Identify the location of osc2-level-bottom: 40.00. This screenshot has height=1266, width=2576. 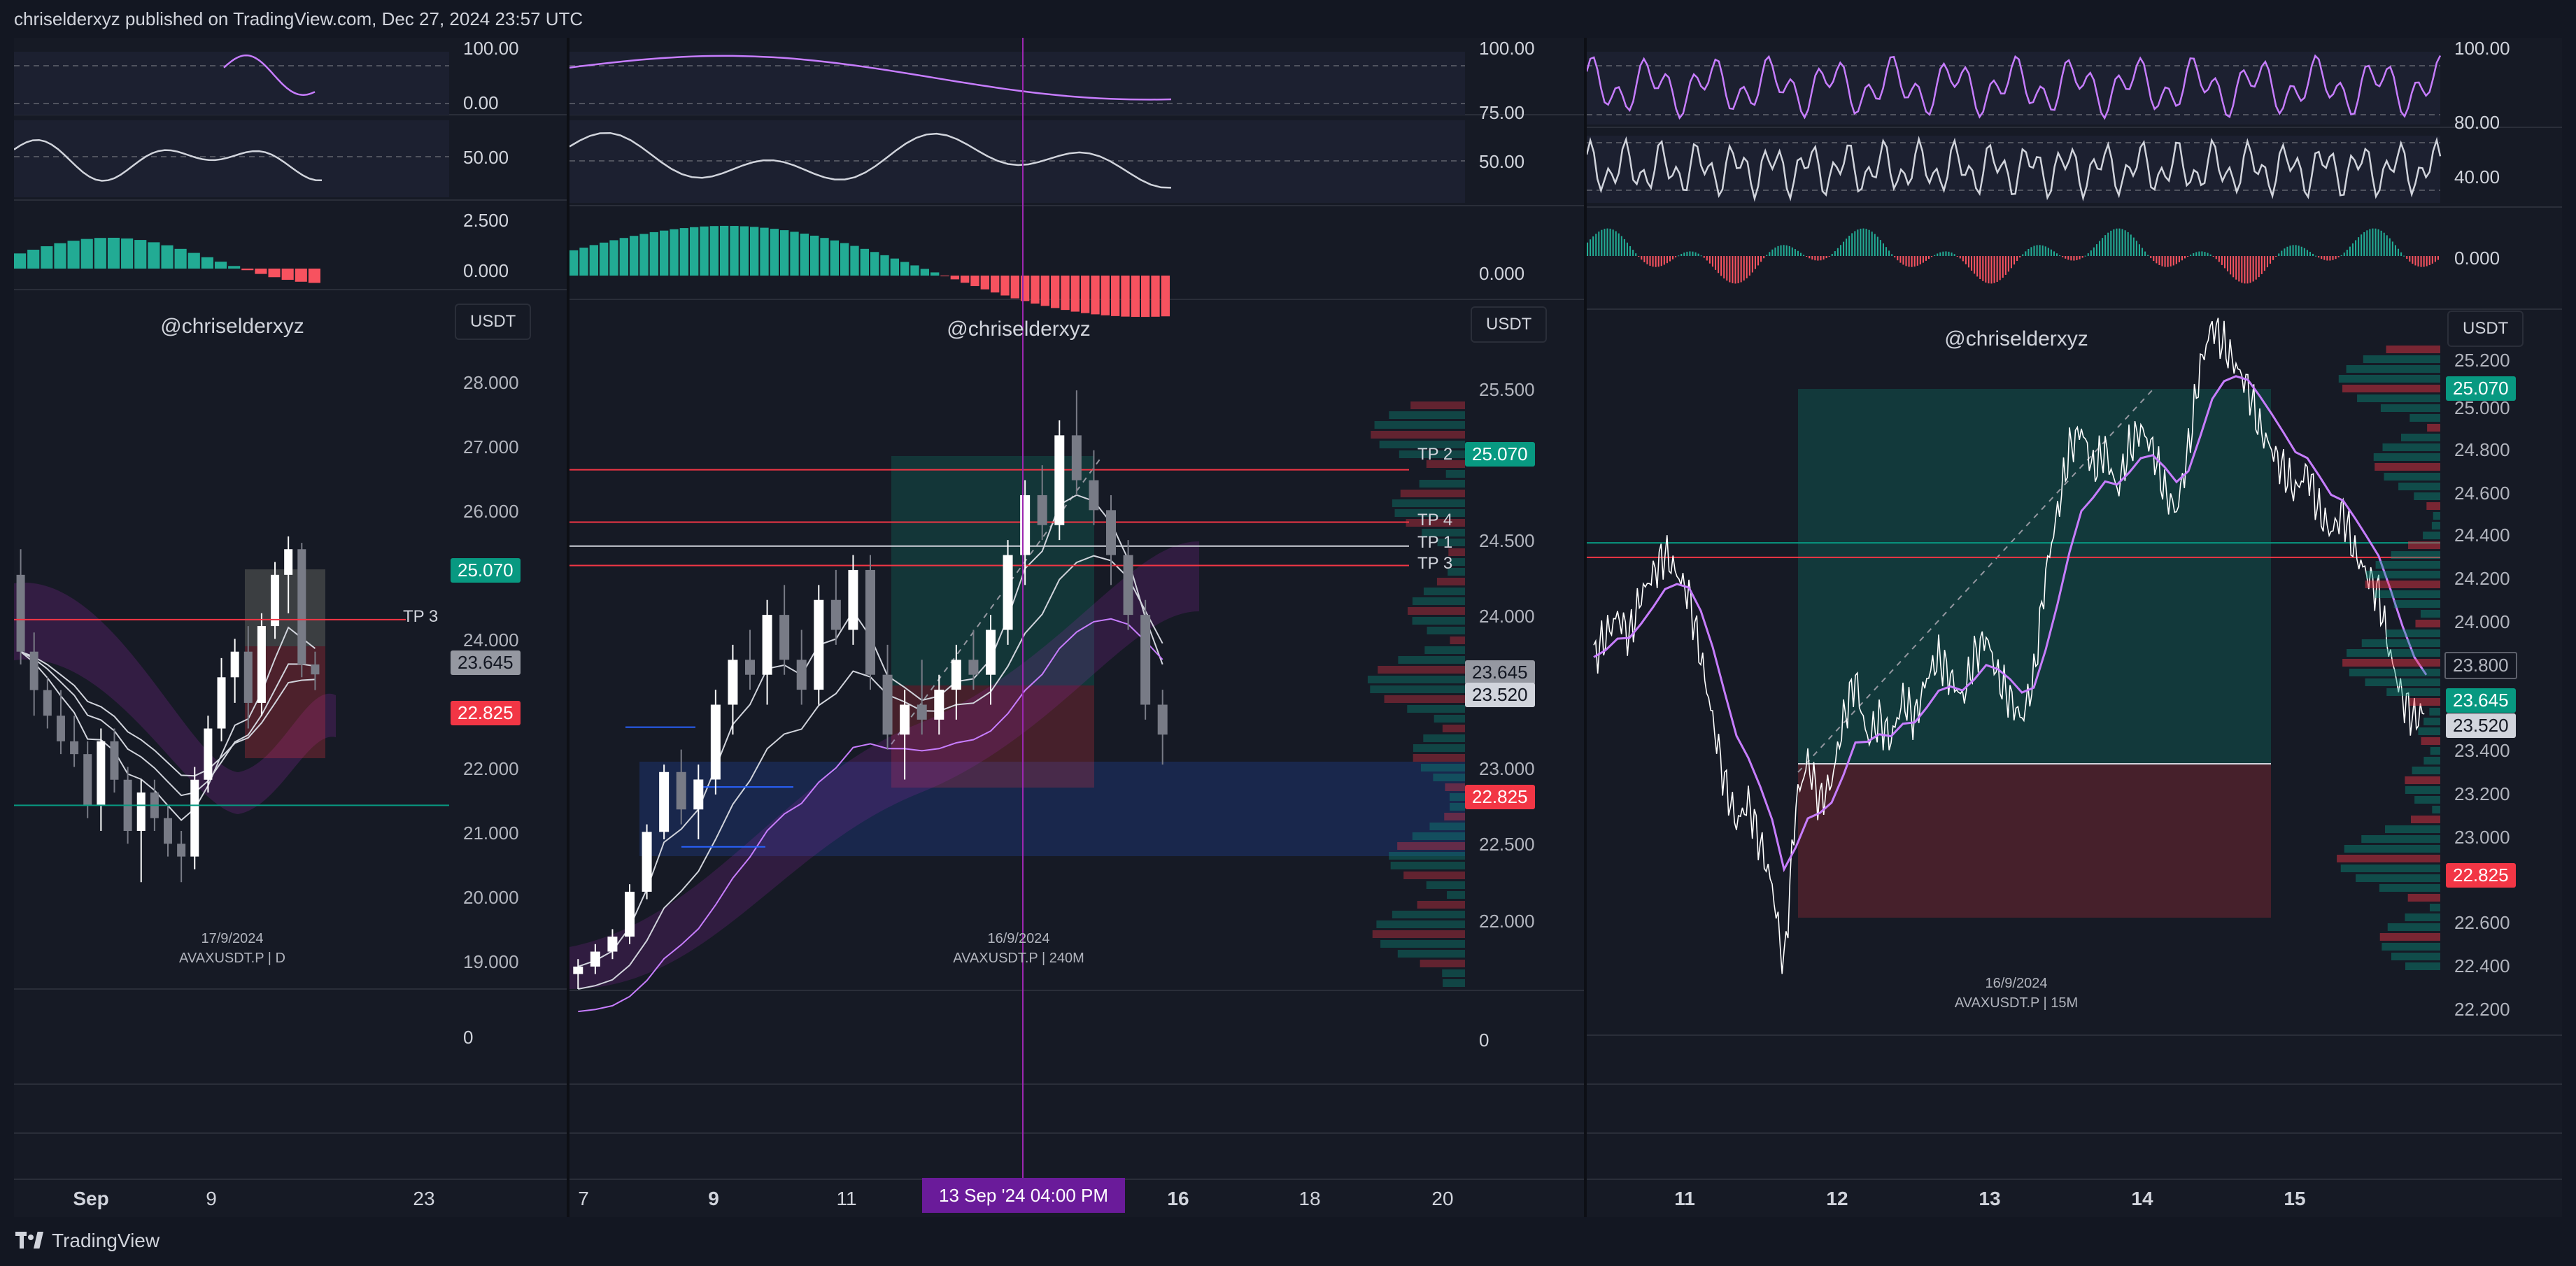
(2477, 176).